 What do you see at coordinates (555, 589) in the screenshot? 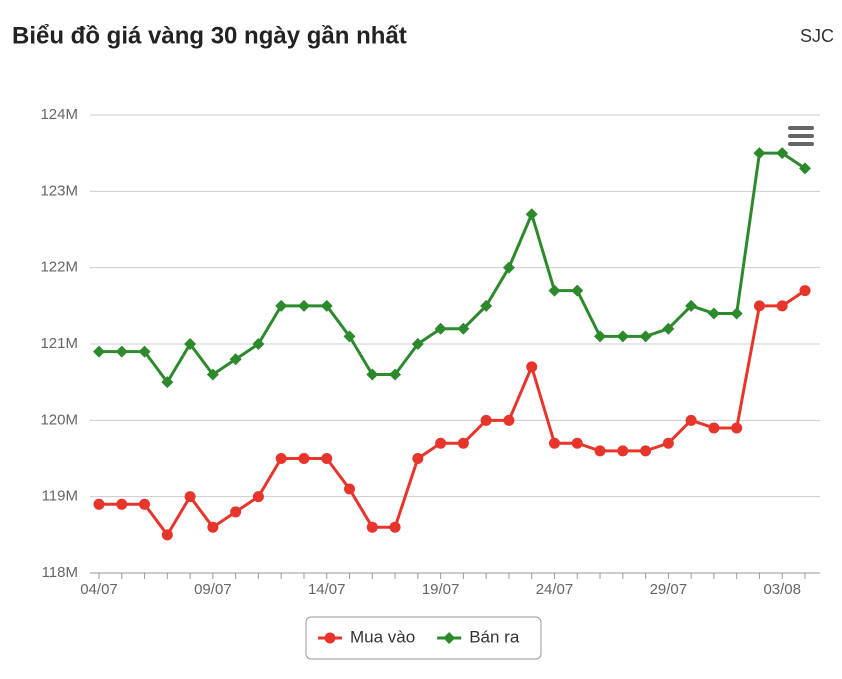
I see `x-tick-label: 24/07` at bounding box center [555, 589].